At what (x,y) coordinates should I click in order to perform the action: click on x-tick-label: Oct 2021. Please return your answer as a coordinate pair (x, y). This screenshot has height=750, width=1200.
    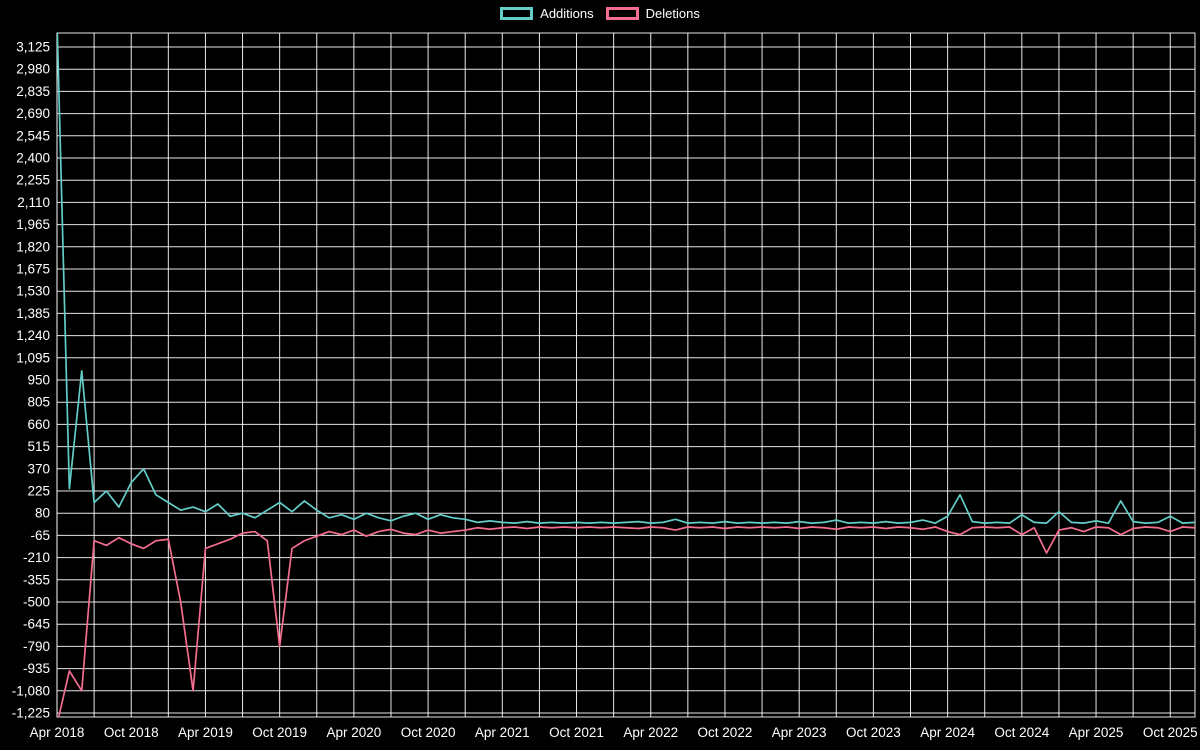
    Looking at the image, I should click on (576, 732).